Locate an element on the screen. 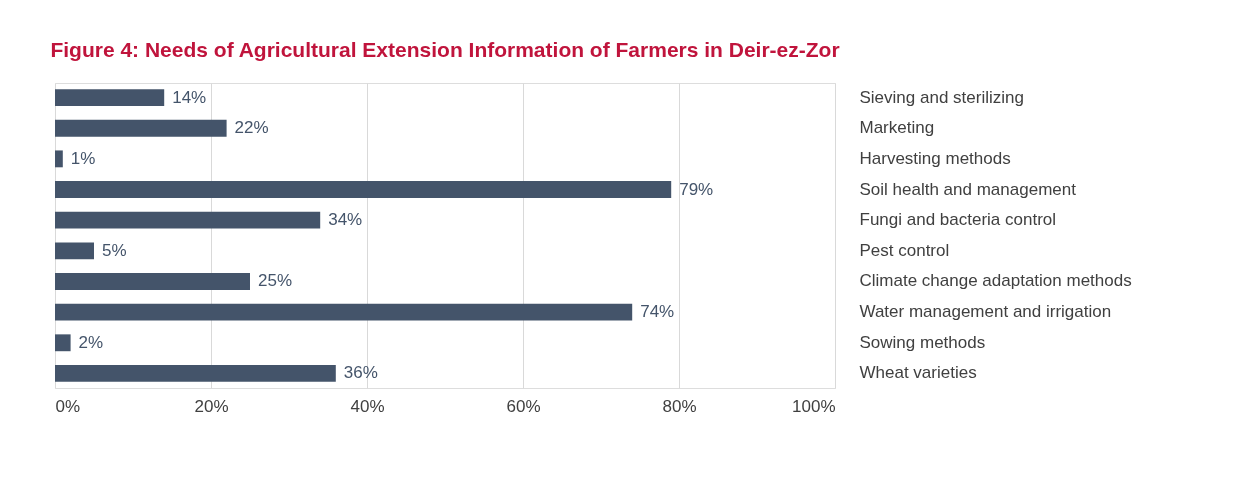  y-tick-label: Harvesting methods is located at coordinates (935, 158).